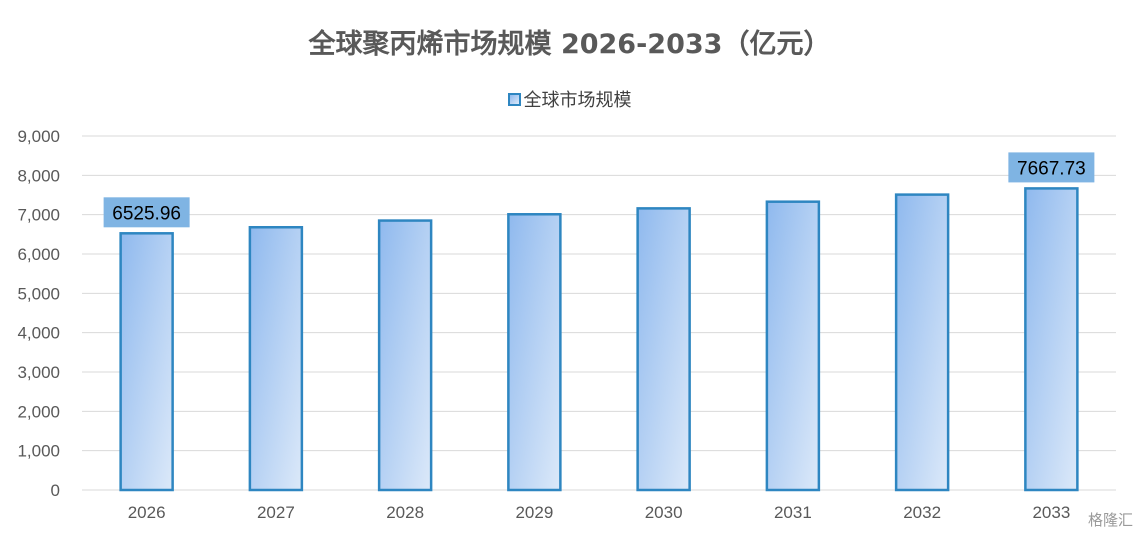 Image resolution: width=1139 pixels, height=536 pixels. What do you see at coordinates (922, 512) in the screenshot?
I see `x-tick-label: 2032` at bounding box center [922, 512].